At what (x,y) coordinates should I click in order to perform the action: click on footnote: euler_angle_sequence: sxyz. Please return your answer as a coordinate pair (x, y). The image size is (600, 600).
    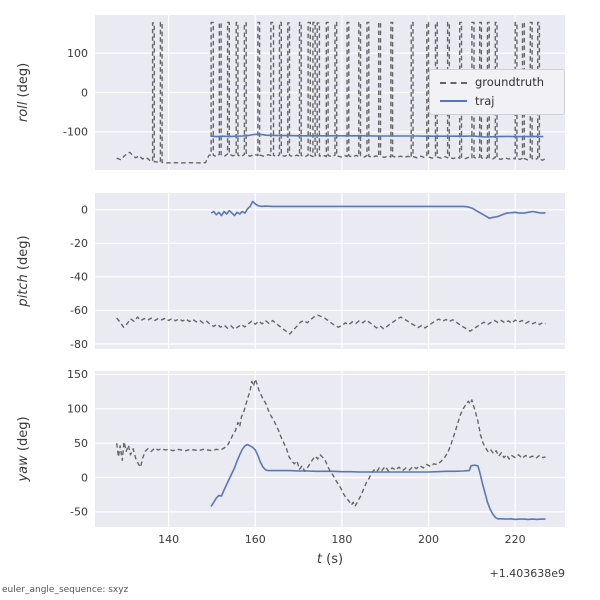
    Looking at the image, I should click on (65, 590).